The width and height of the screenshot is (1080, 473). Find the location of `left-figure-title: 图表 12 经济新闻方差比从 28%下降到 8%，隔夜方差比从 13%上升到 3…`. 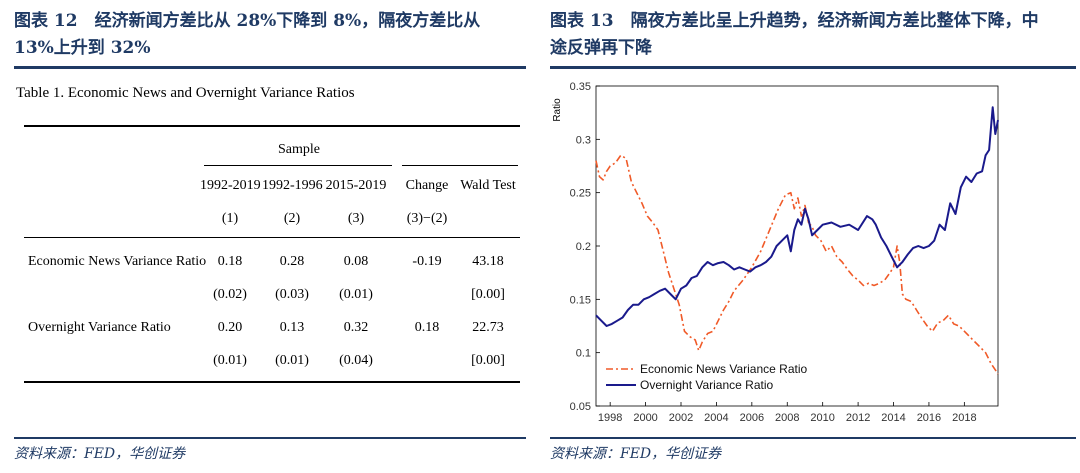

left-figure-title: 图表 12 经济新闻方差比从 28%下降到 8%，隔夜方差比从 13%上升到 3… is located at coordinates (247, 34).